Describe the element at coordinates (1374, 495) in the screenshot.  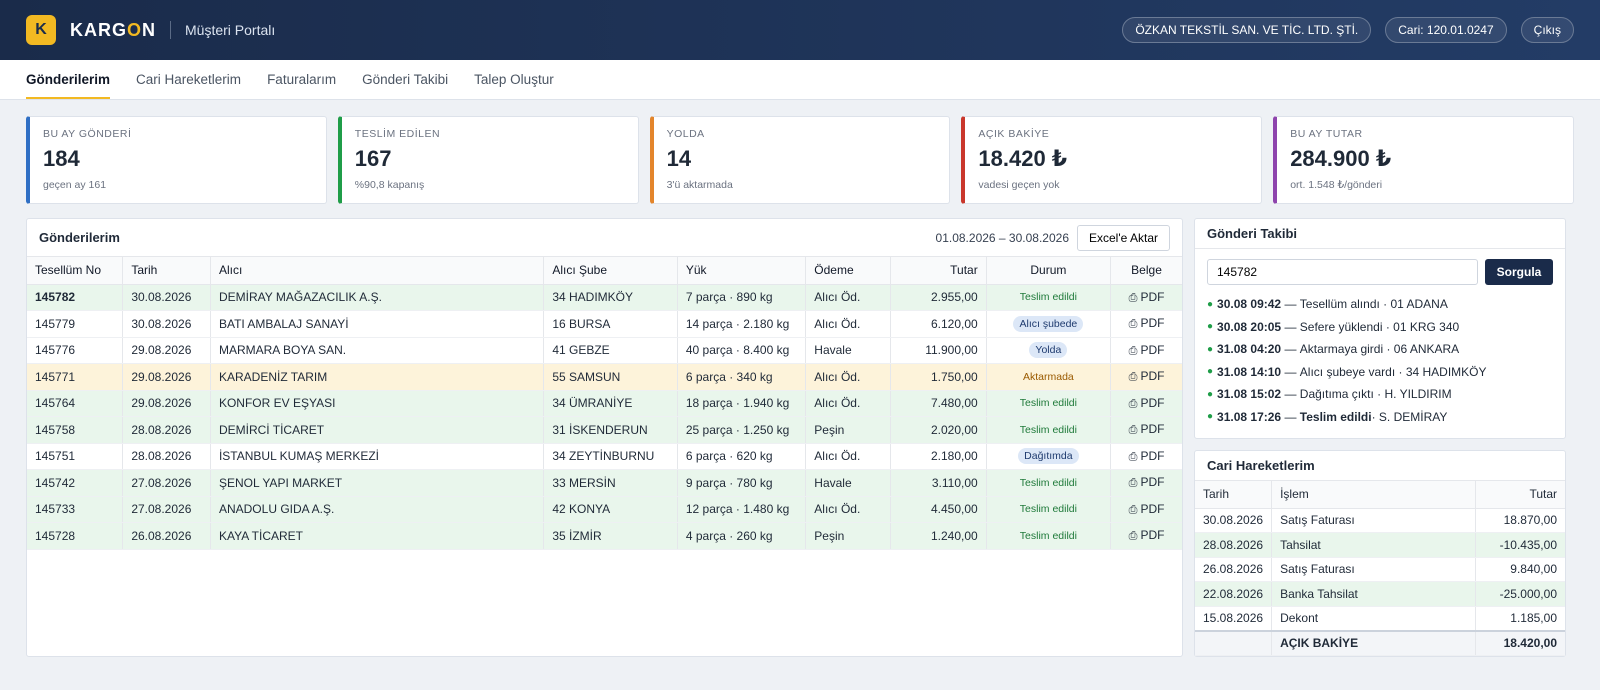
I see `ledger-col-desc: İşlem` at that location.